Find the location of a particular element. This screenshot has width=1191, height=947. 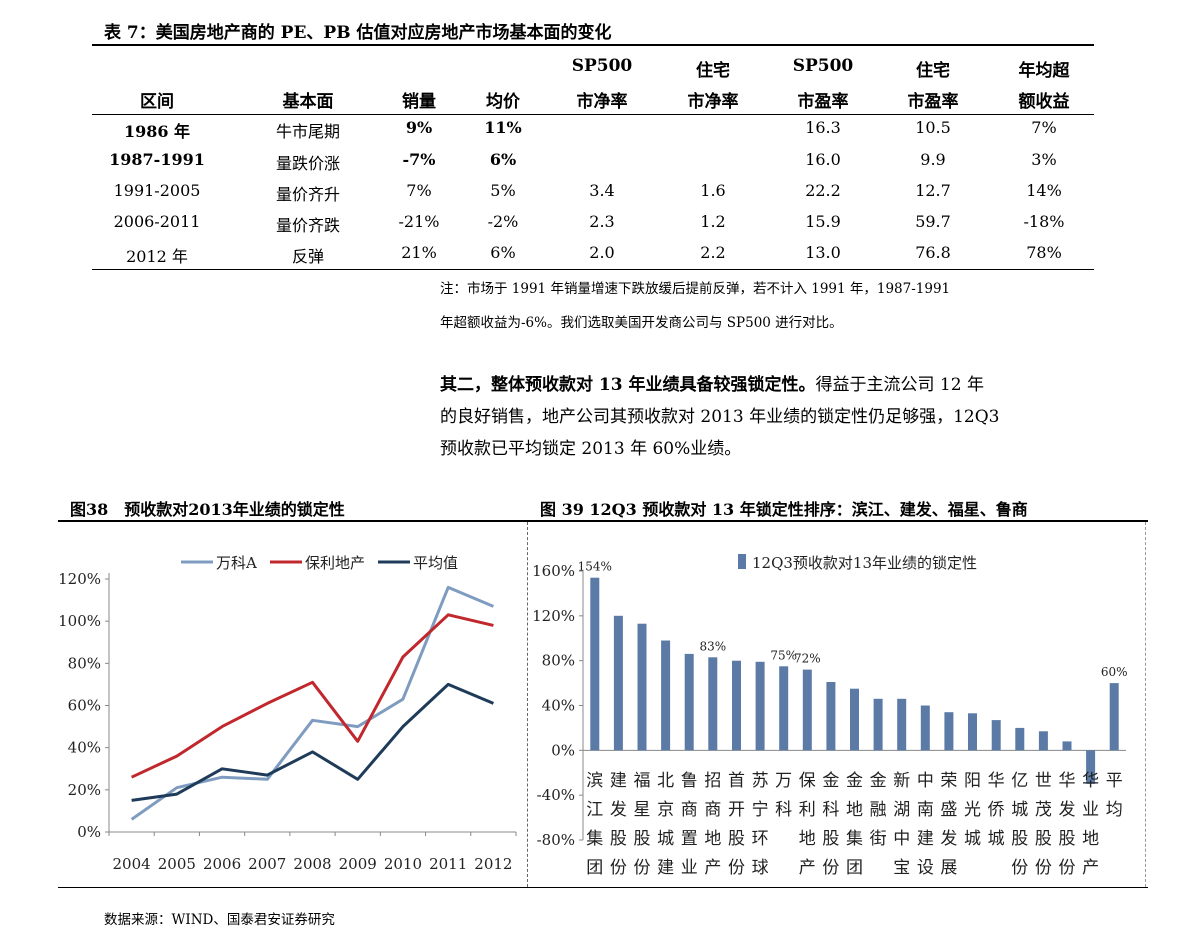

category-label-char: 世 is located at coordinates (1043, 781).